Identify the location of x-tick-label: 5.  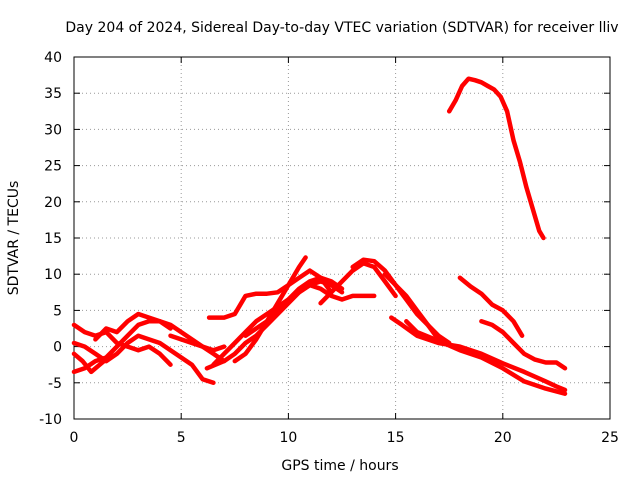
(181, 438).